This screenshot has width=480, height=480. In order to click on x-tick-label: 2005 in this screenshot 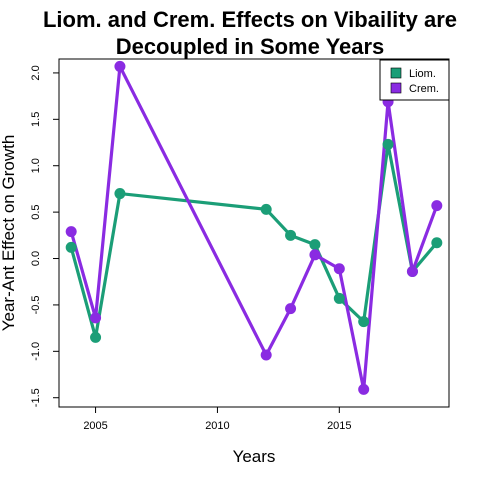, I will do `click(95, 426)`.